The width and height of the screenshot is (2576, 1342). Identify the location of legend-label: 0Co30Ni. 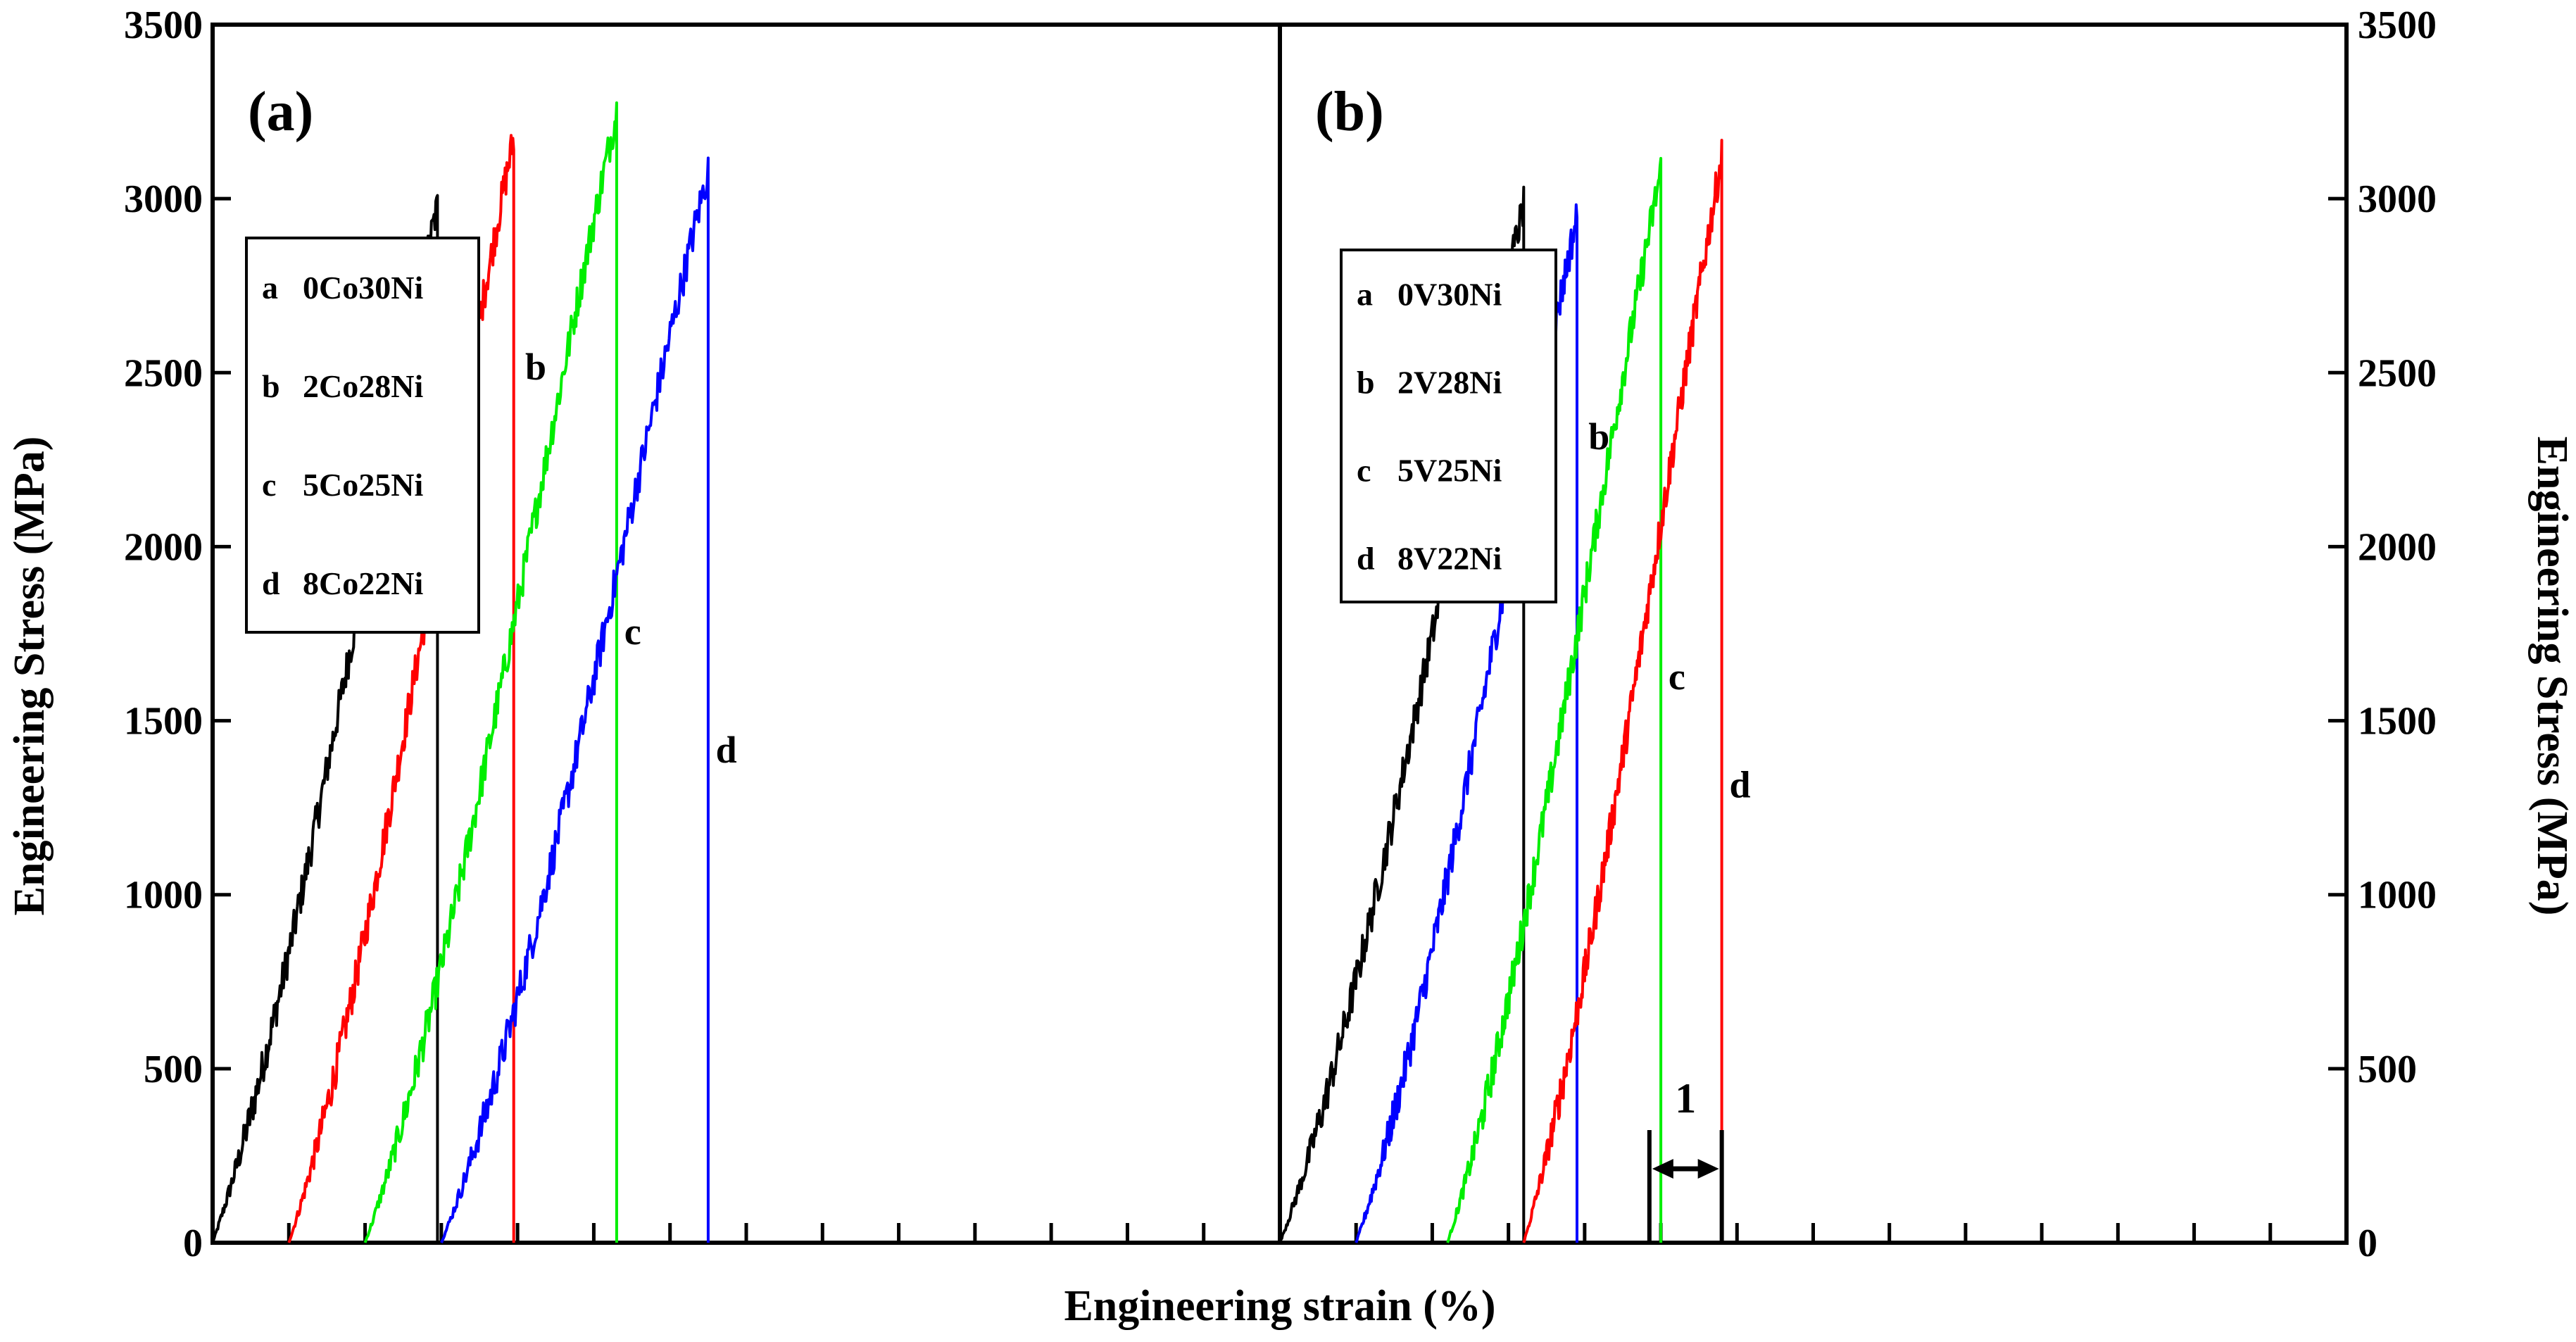
(363, 288).